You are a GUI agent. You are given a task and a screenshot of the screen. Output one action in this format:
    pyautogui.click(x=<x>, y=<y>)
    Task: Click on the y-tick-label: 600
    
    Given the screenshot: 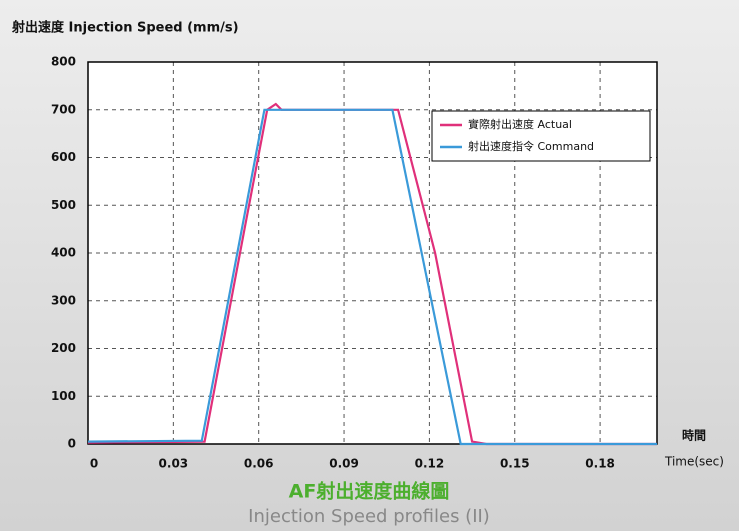 What is the action you would take?
    pyautogui.click(x=63, y=157)
    